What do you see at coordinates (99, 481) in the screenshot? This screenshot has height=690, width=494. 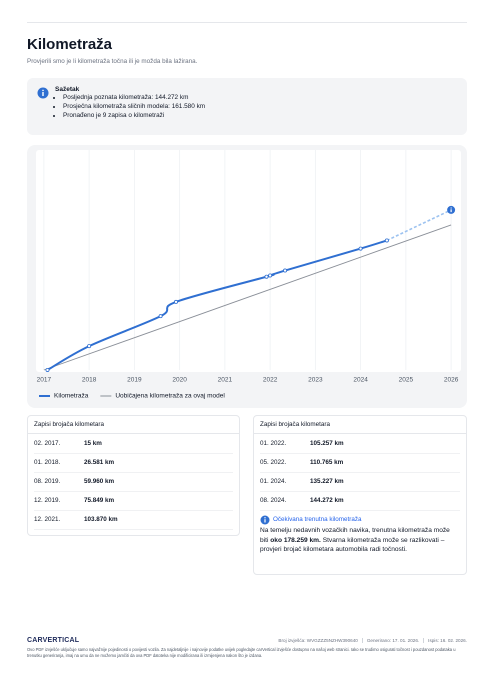 I see `record-mileage: 59.960 km` at bounding box center [99, 481].